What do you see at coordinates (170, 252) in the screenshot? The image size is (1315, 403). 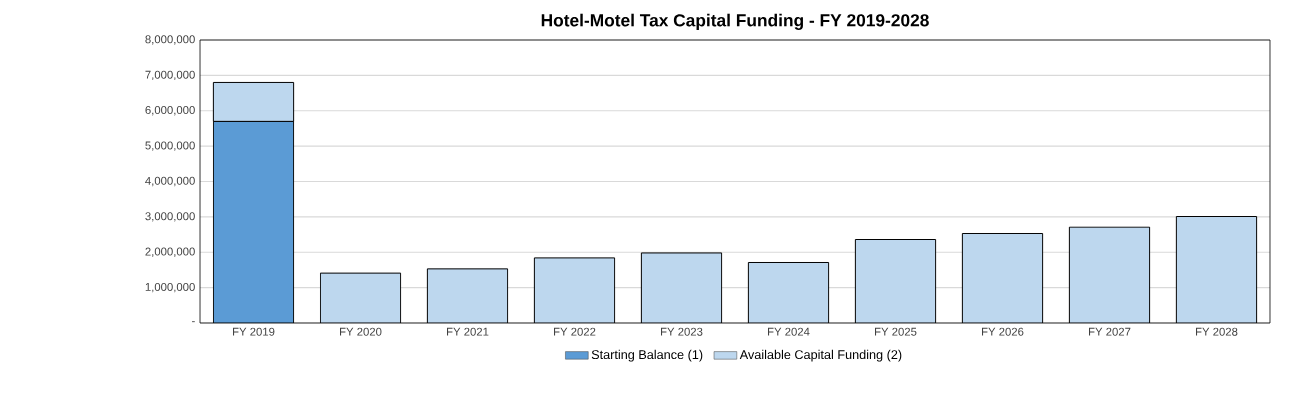 I see `y-tick-label: 2,000,000` at bounding box center [170, 252].